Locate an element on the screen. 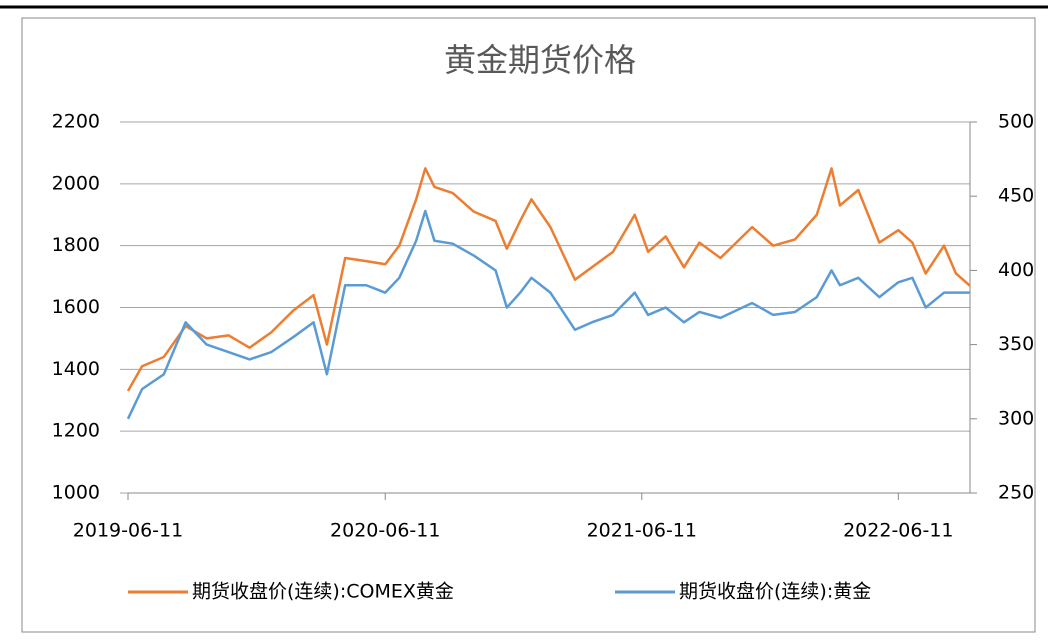  y-tick-label: 2000 is located at coordinates (76, 183).